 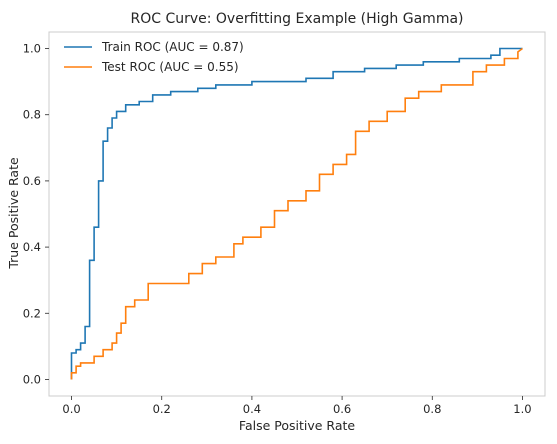 I want to click on y-tick-label: 0.0, so click(x=32, y=379).